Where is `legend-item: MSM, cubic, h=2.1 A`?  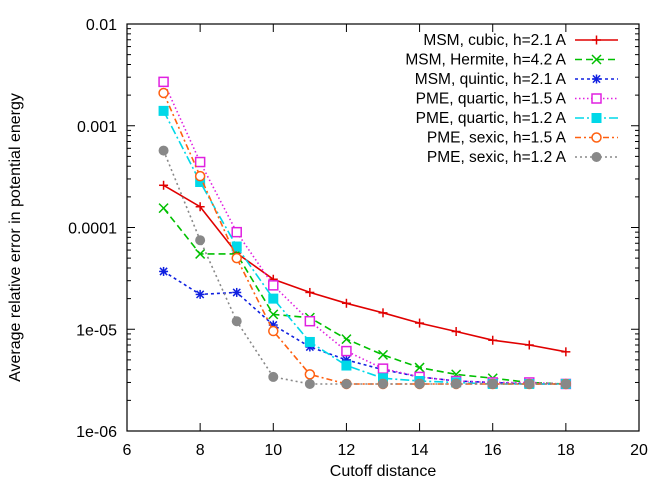 legend-item: MSM, cubic, h=2.1 A is located at coordinates (520, 40).